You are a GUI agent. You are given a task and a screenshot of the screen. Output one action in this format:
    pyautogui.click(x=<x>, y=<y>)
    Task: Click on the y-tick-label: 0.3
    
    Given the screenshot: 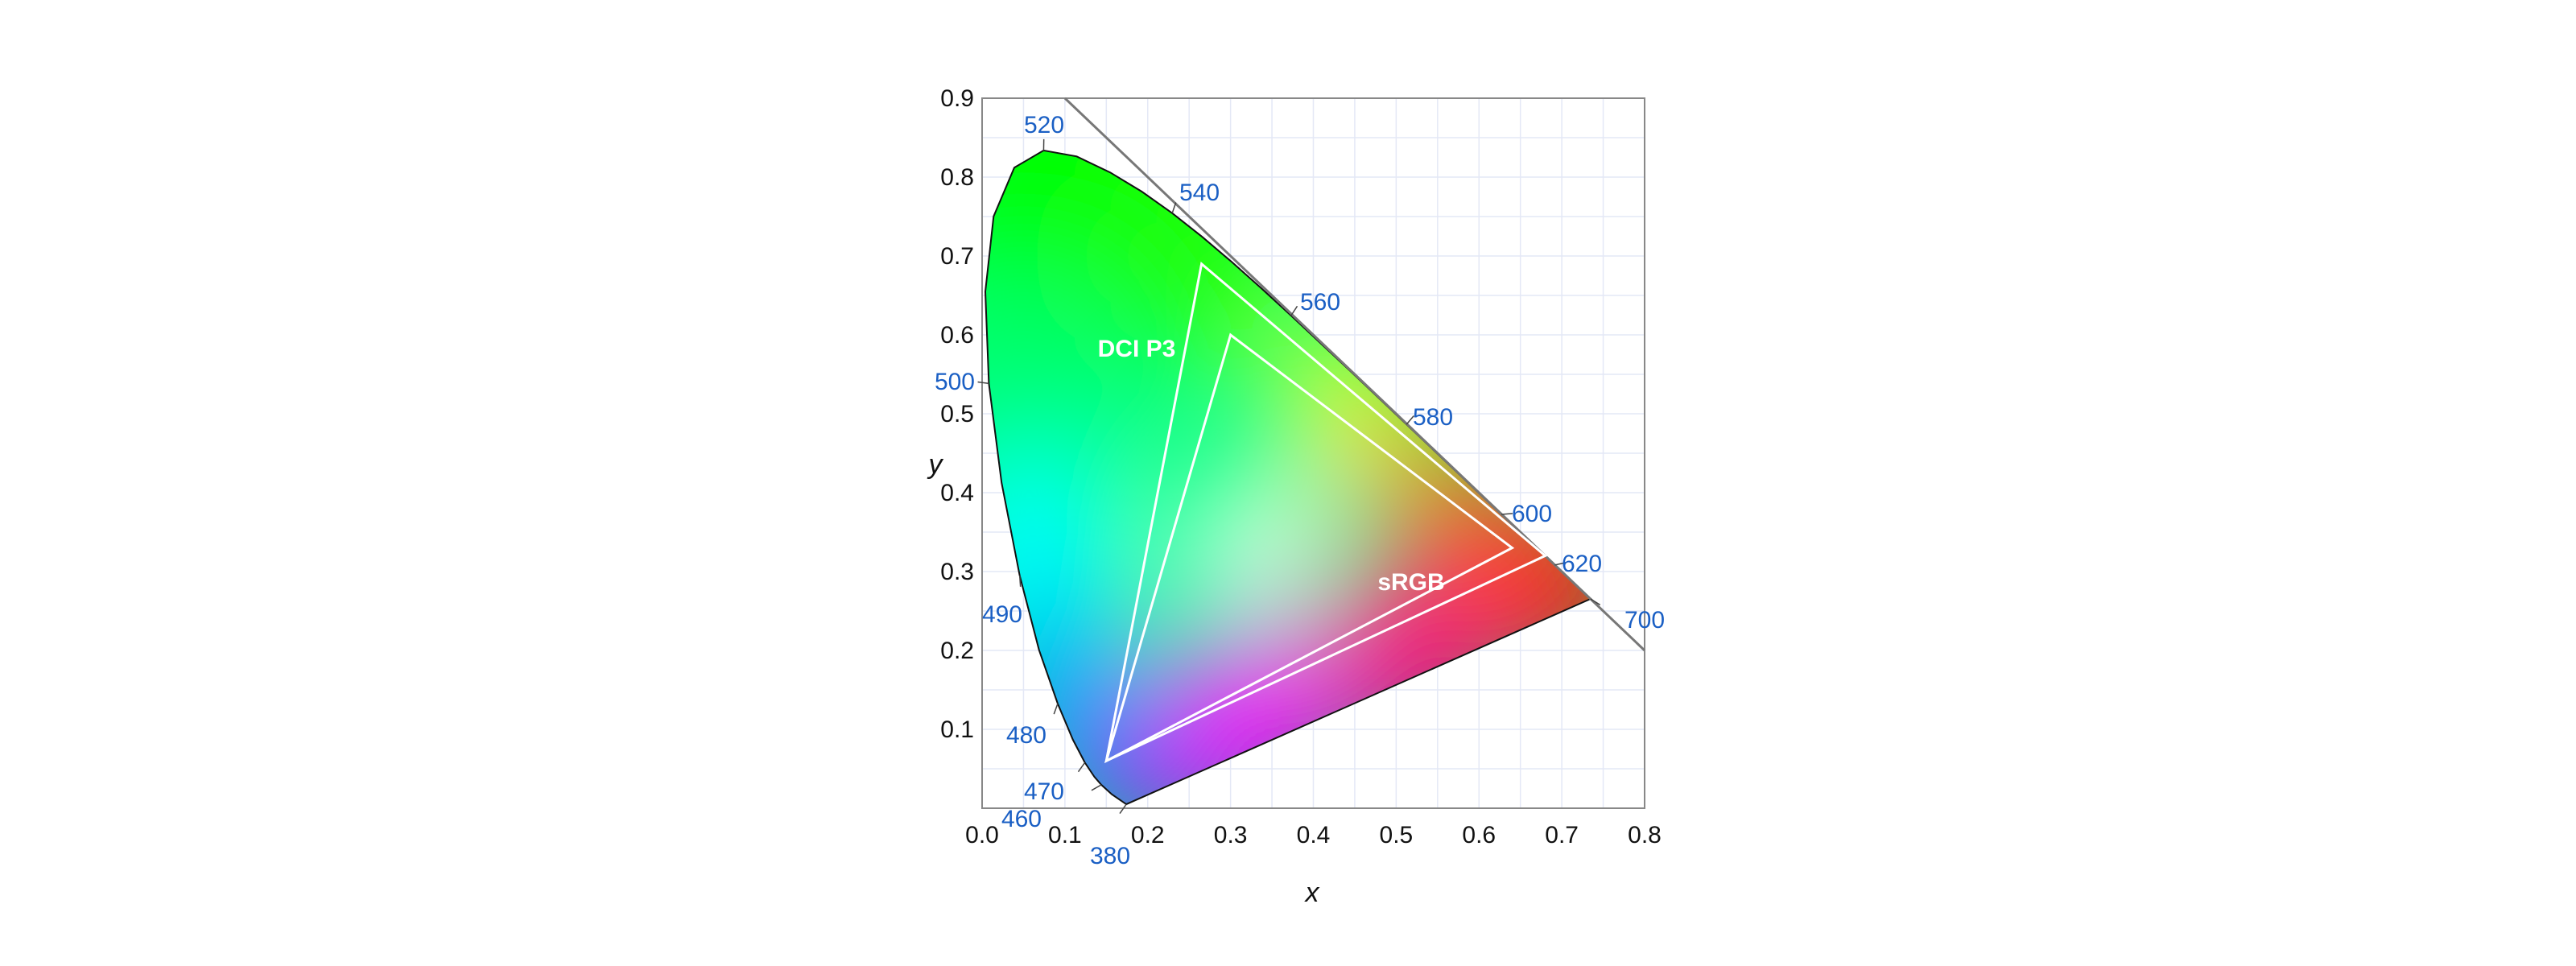 What is the action you would take?
    pyautogui.click(x=957, y=572)
    